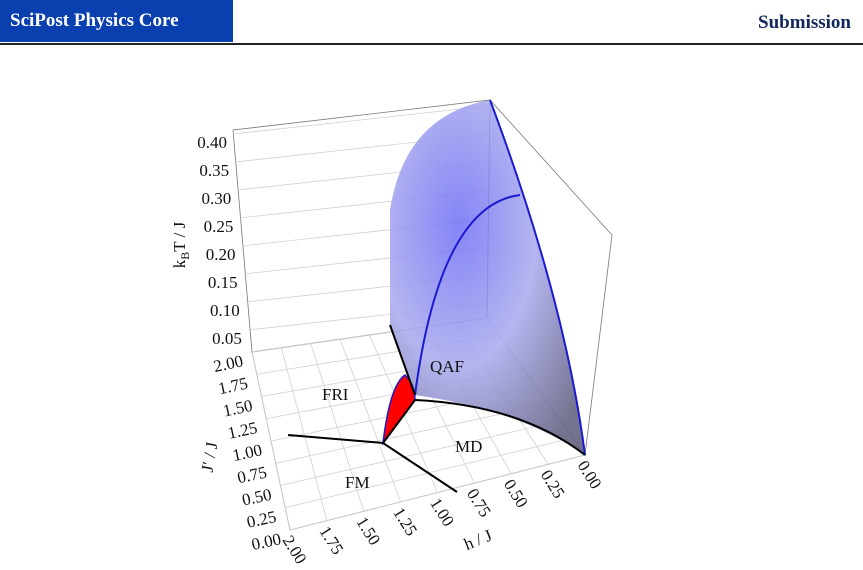 The height and width of the screenshot is (570, 863). I want to click on submission-label: Submission, so click(804, 22).